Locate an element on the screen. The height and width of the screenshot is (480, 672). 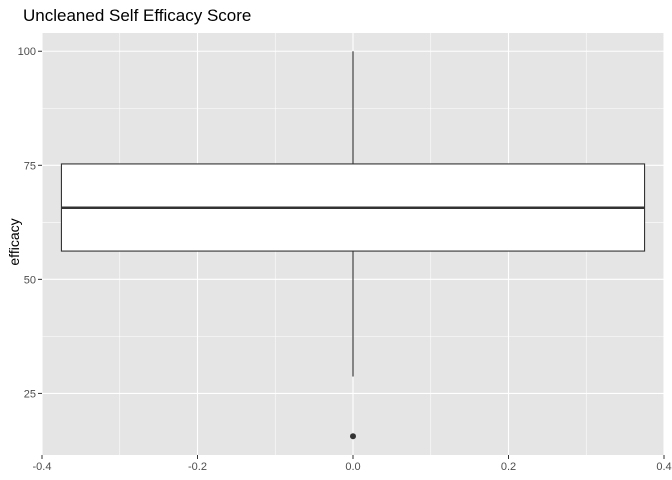
y-axis-label: efficacy is located at coordinates (14, 241).